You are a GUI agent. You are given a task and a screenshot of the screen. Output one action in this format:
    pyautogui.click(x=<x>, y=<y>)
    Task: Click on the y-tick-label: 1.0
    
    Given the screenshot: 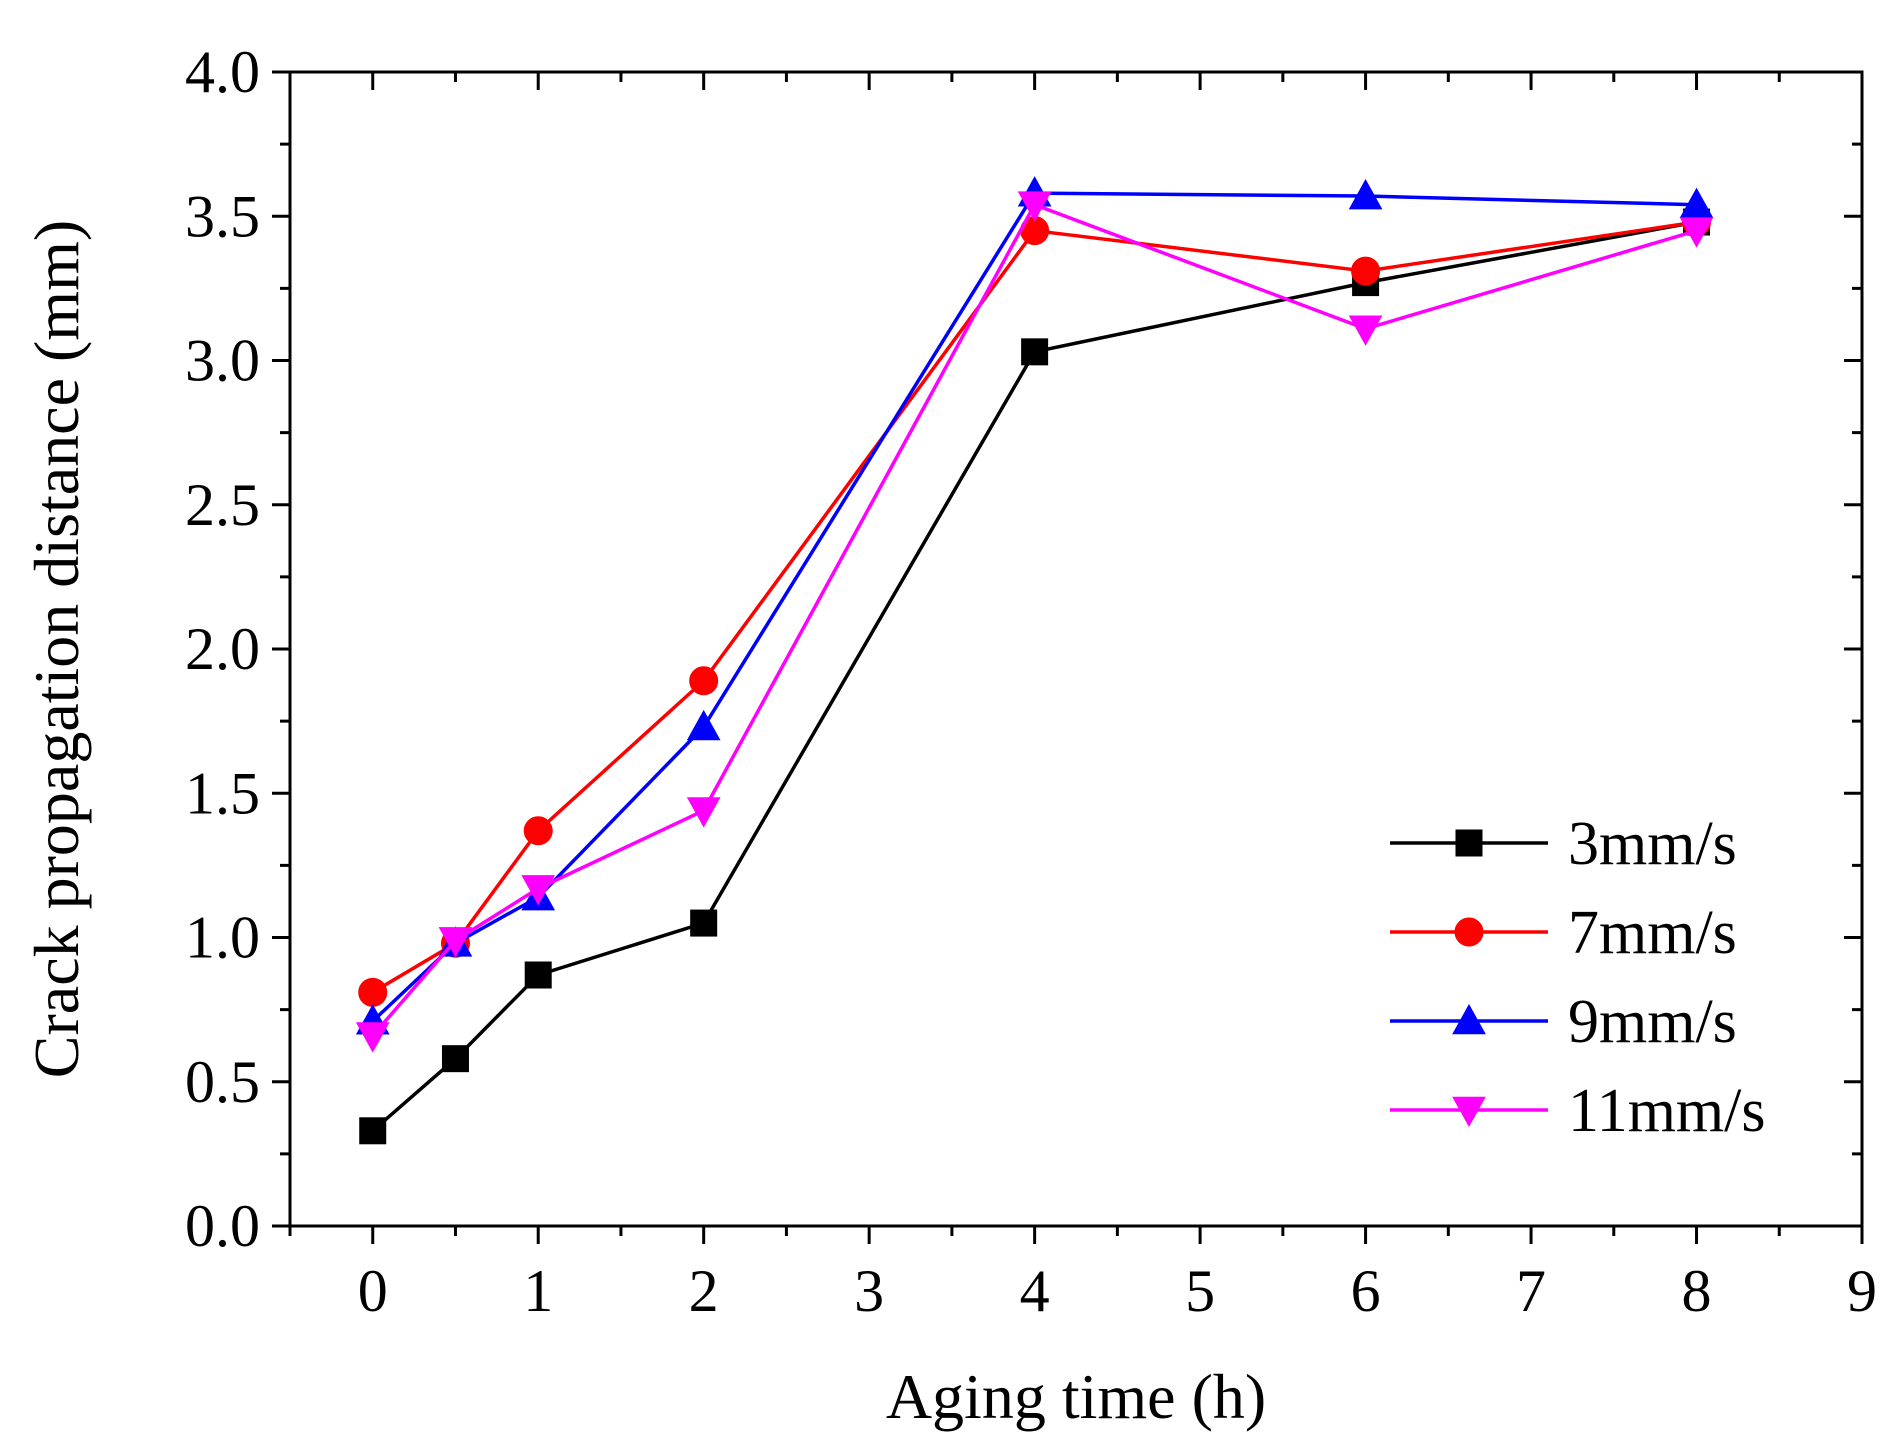 What is the action you would take?
    pyautogui.click(x=222, y=938)
    